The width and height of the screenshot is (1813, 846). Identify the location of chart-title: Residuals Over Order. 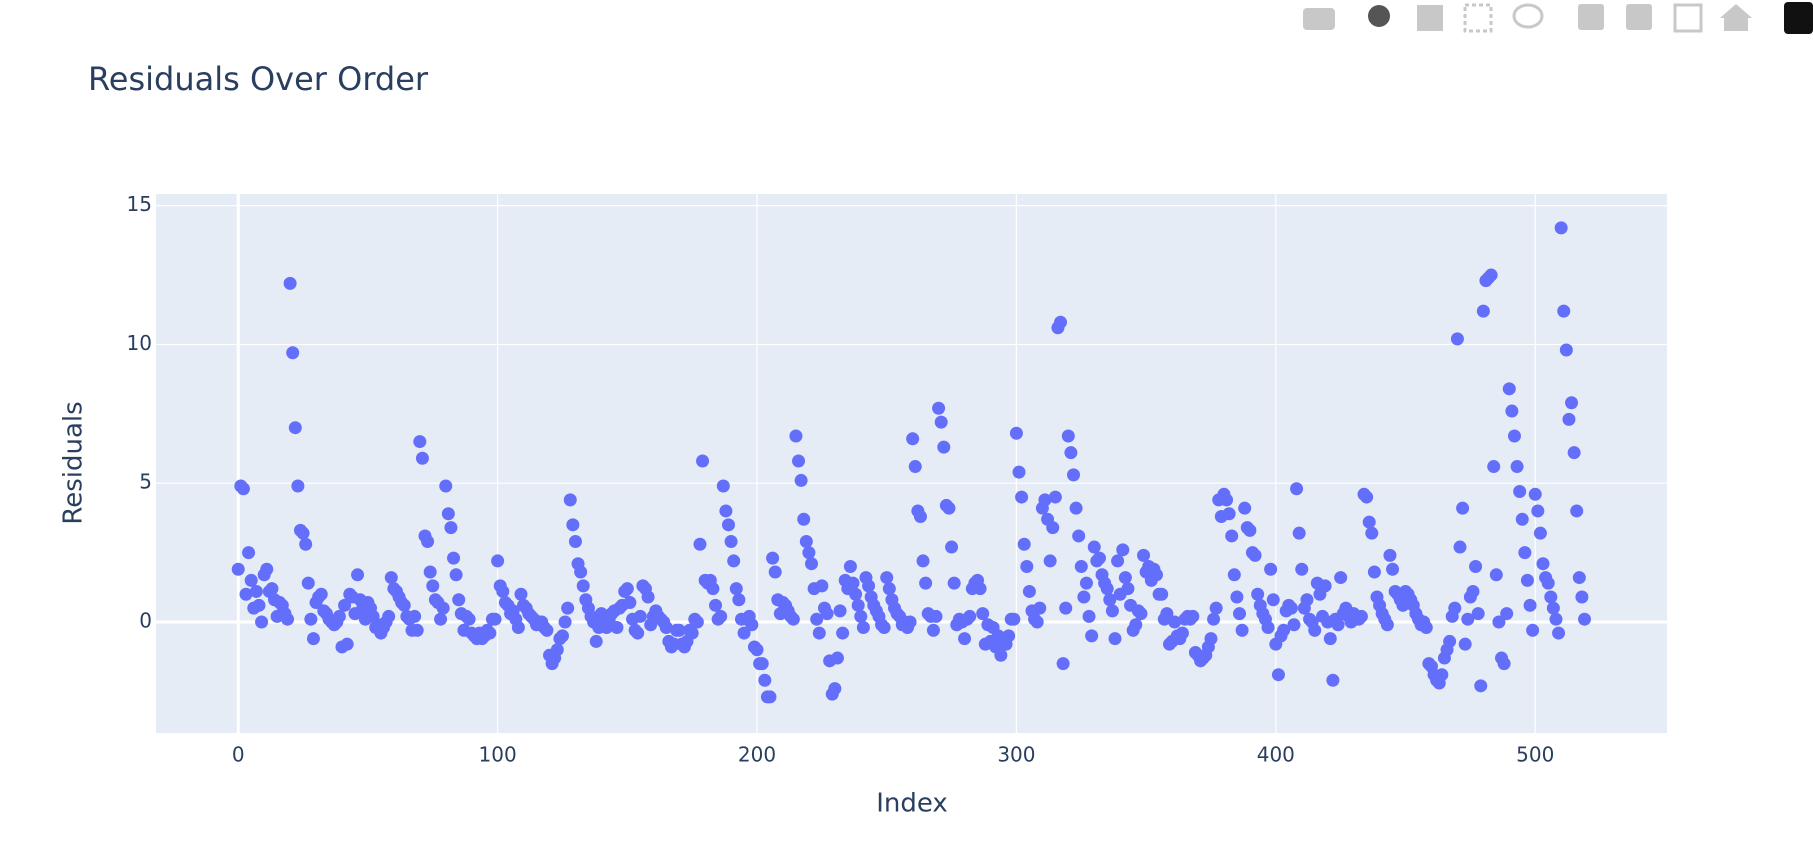
(258, 79).